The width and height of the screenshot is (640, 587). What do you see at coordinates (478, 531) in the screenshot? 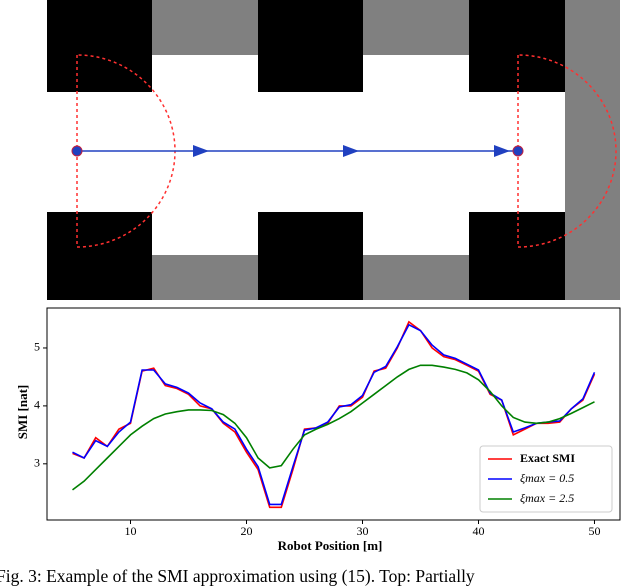
I see `x-tick-label: 40` at bounding box center [478, 531].